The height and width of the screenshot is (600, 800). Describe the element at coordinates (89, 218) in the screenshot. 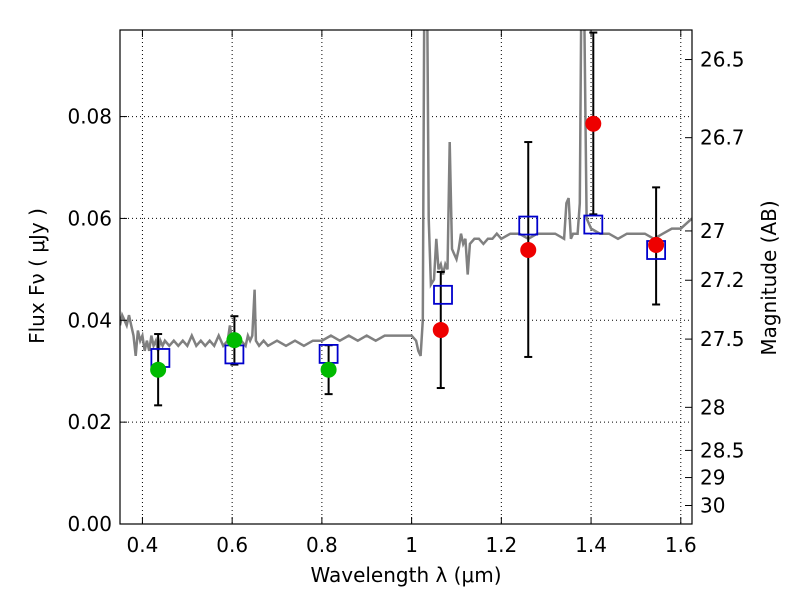

I see `y-tick-label: 0.06` at that location.